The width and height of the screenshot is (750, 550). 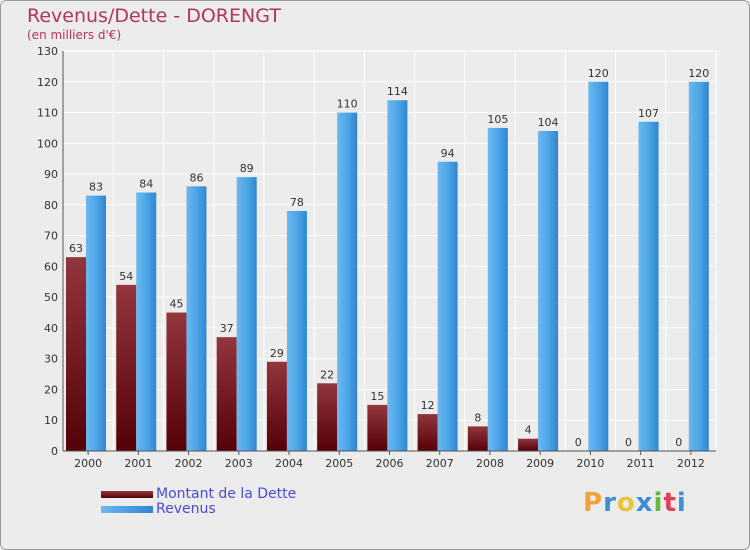 What do you see at coordinates (127, 509) in the screenshot?
I see `legend-swatch-revenus` at bounding box center [127, 509].